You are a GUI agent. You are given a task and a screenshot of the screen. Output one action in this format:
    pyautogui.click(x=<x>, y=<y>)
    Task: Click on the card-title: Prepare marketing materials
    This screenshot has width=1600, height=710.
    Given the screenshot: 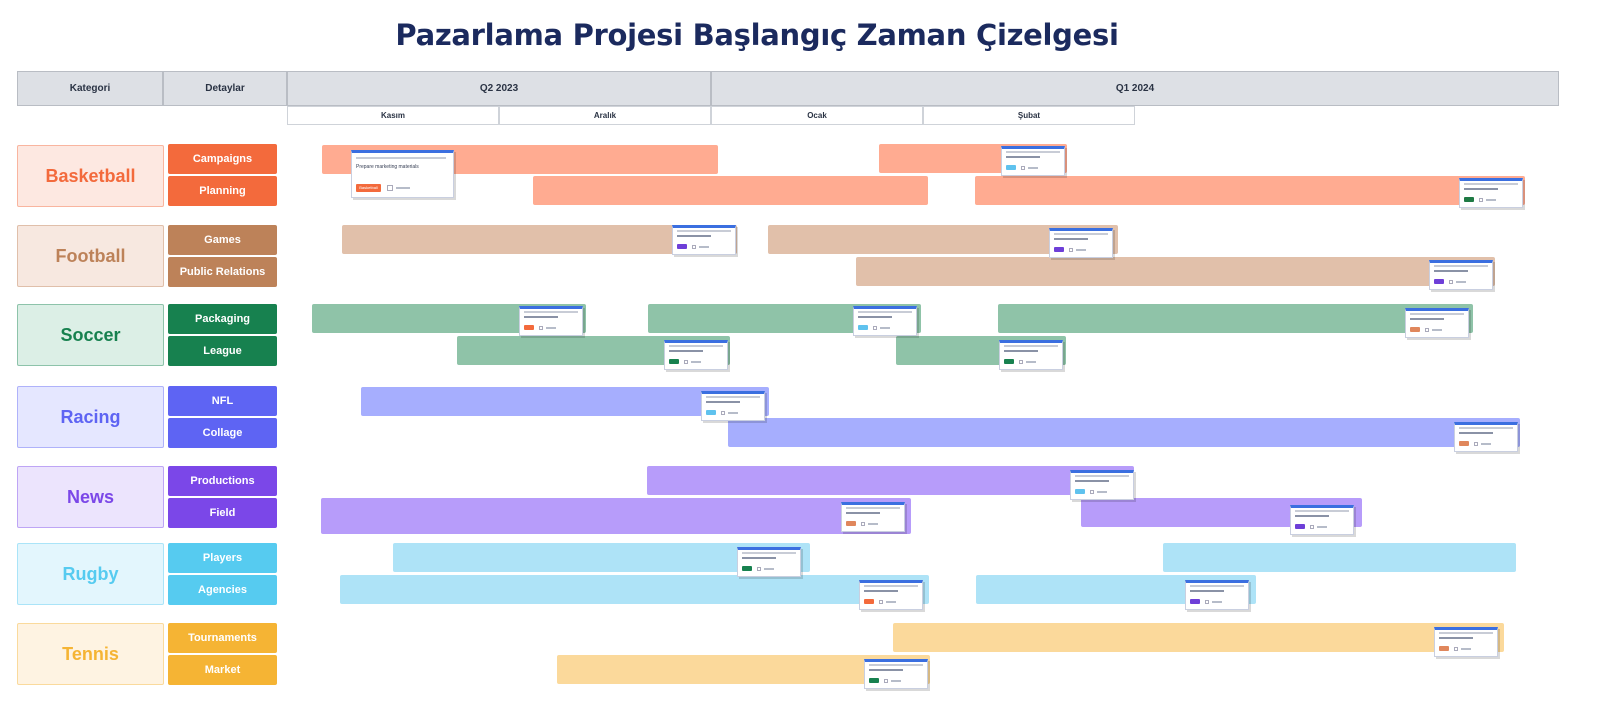 What is the action you would take?
    pyautogui.click(x=387, y=167)
    